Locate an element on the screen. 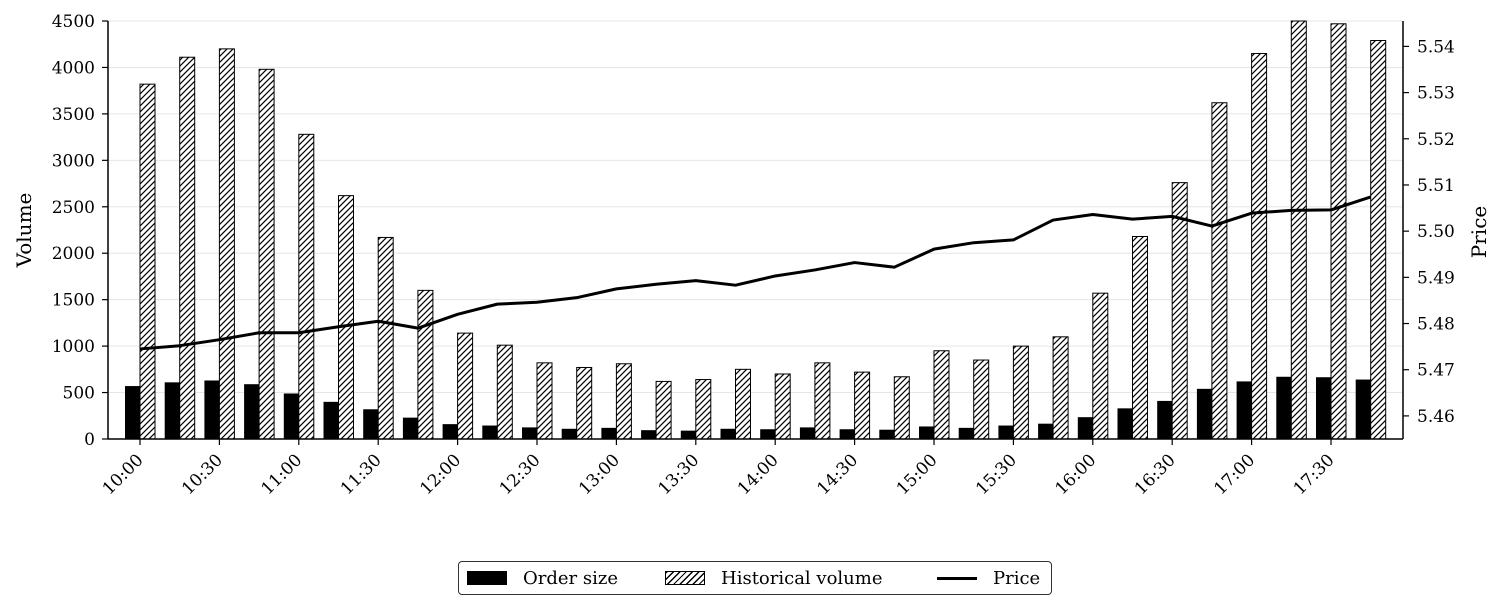 The image size is (1504, 611). legend-item-price: Price is located at coordinates (988, 578).